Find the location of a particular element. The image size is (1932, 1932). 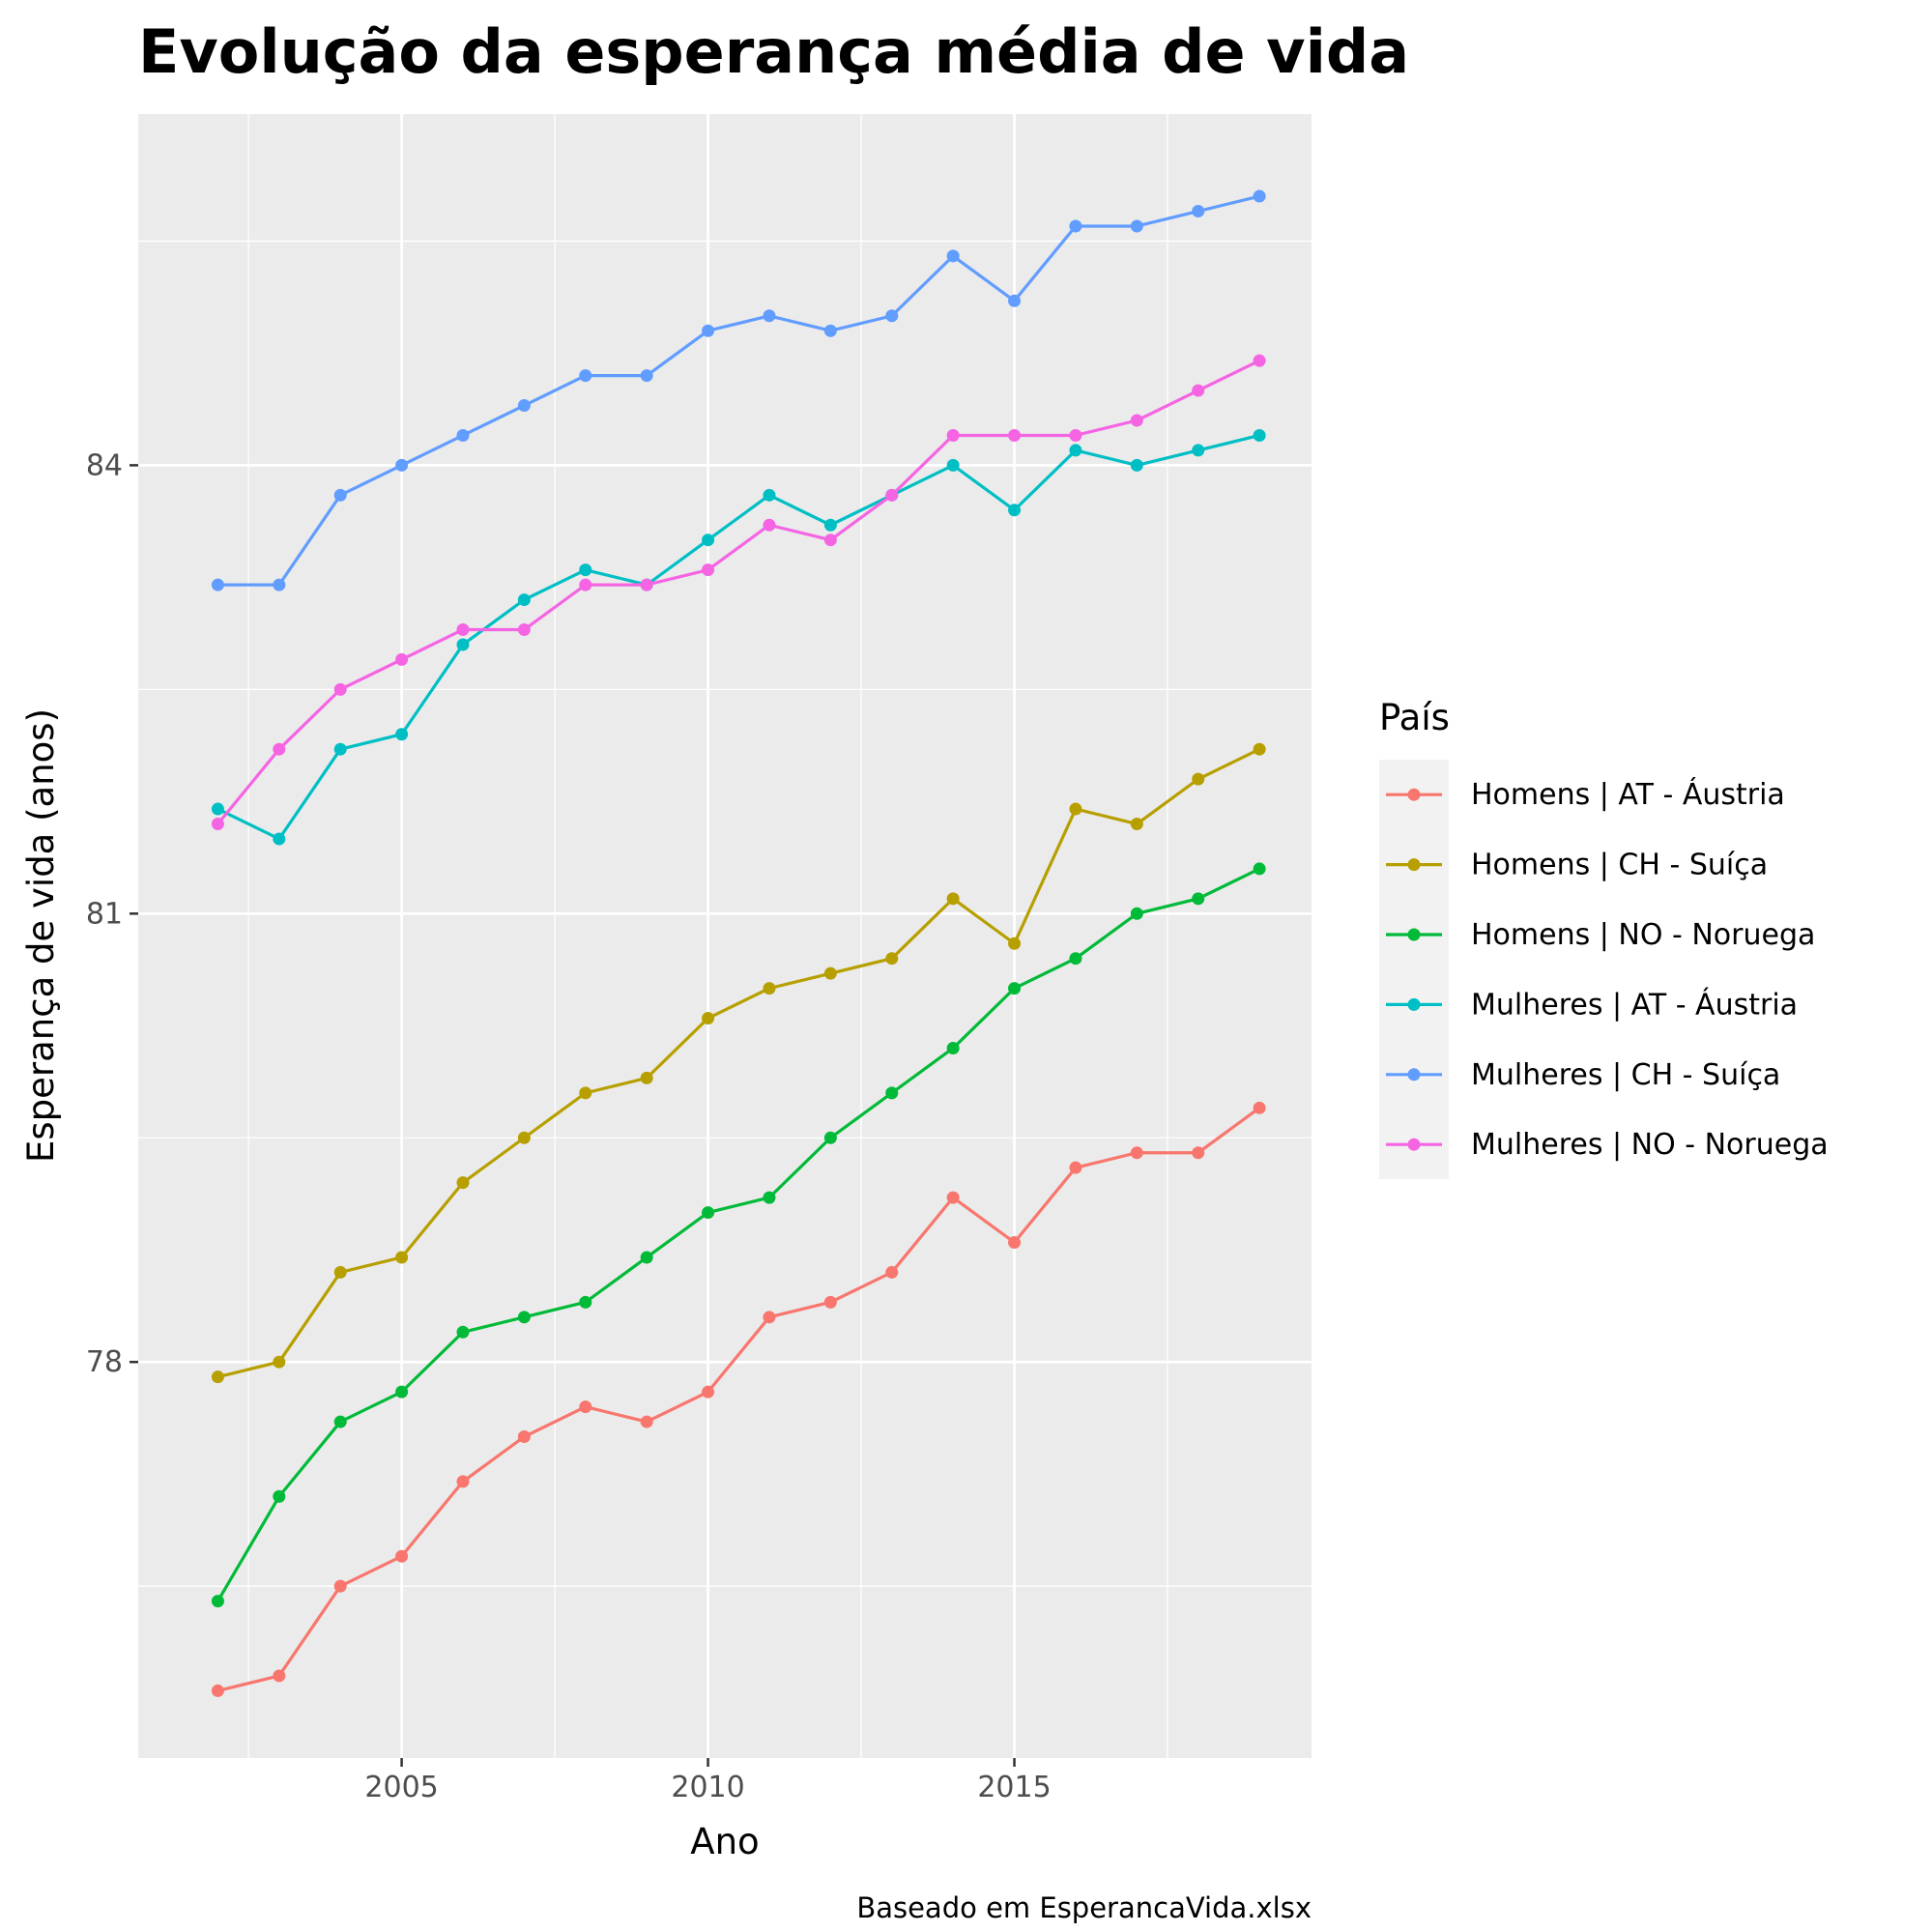

chart-caption: Baseado em EsperancaVida.xlsx is located at coordinates (1084, 1907).